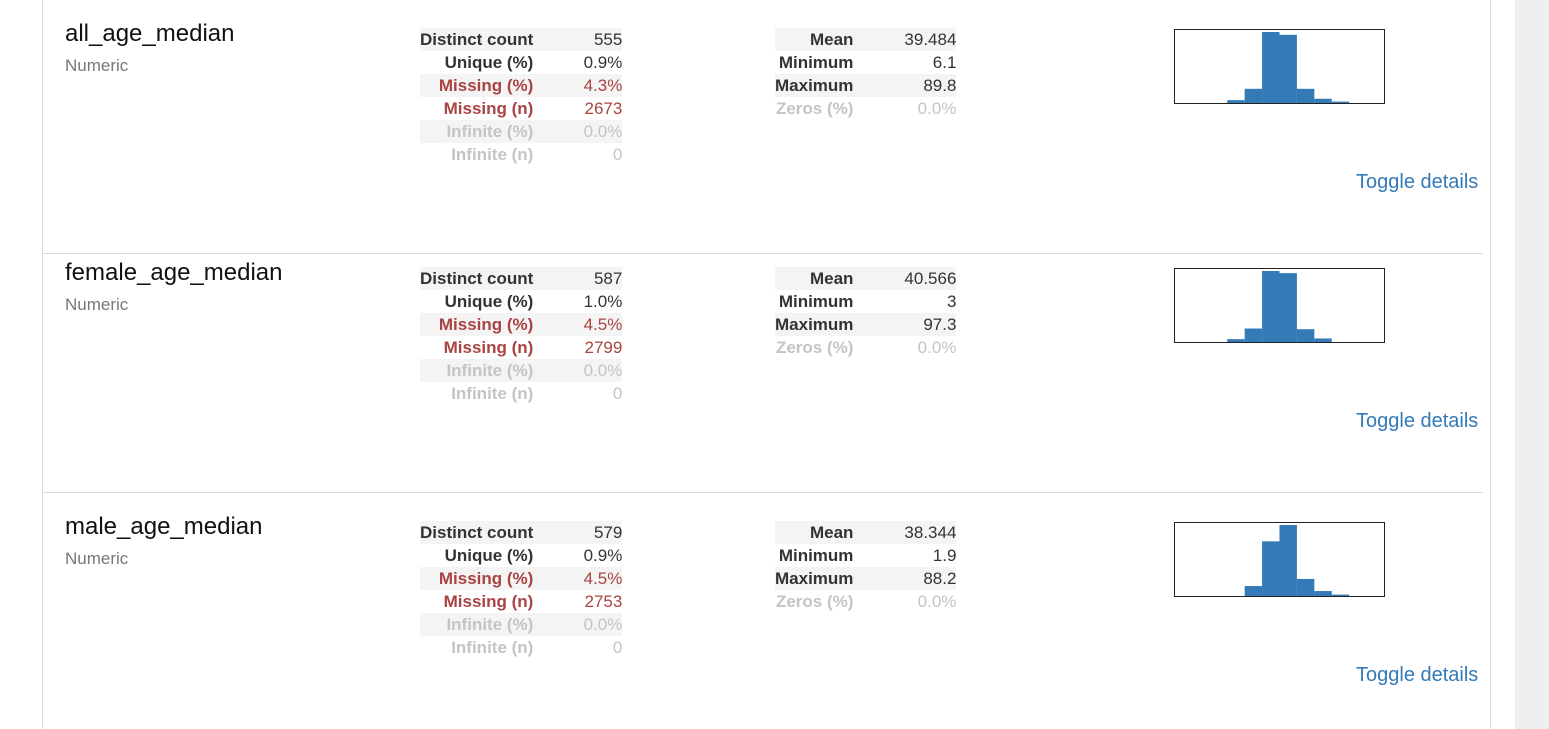 This screenshot has width=1549, height=729. I want to click on stat-row-ignore: Infinite (%) 0.0%, so click(521, 131).